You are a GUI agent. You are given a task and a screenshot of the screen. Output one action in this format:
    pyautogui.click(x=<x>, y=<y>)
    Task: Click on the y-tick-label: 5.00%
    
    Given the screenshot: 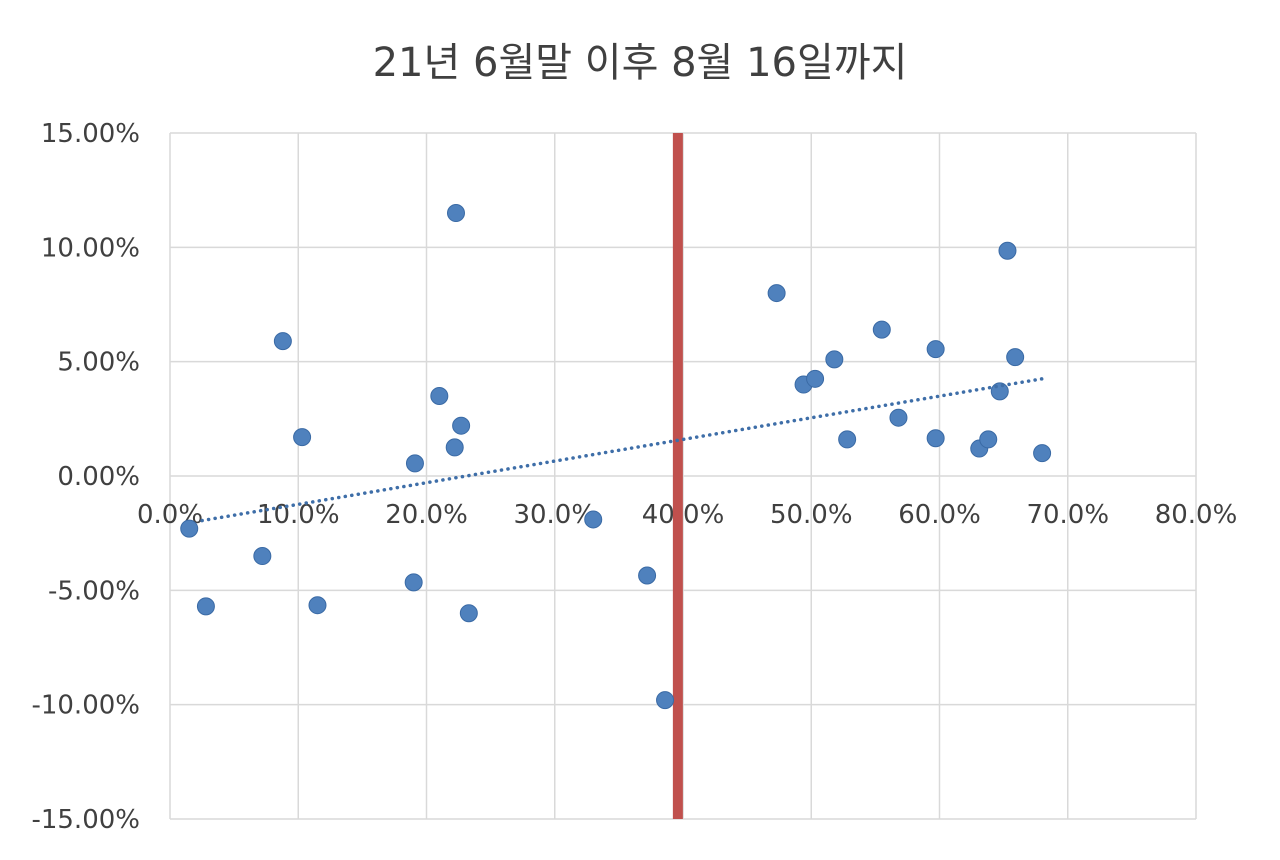 What is the action you would take?
    pyautogui.click(x=98, y=363)
    